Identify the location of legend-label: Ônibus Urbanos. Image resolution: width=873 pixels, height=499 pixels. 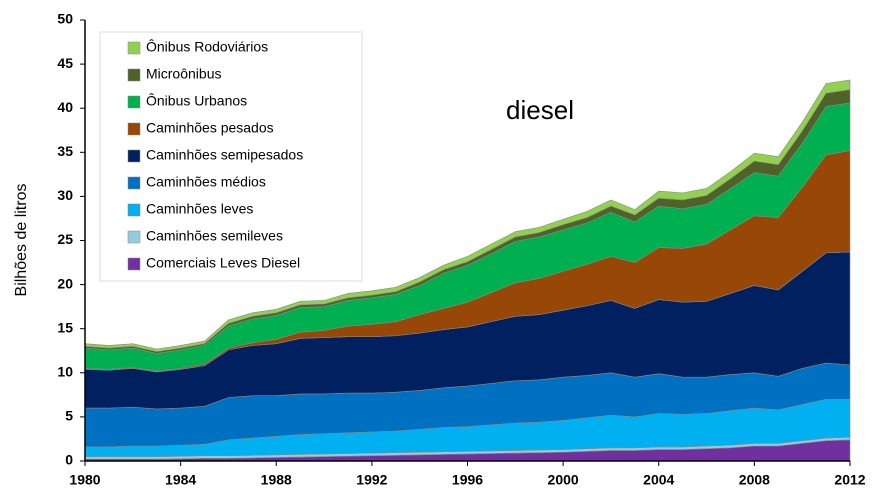
(196, 101).